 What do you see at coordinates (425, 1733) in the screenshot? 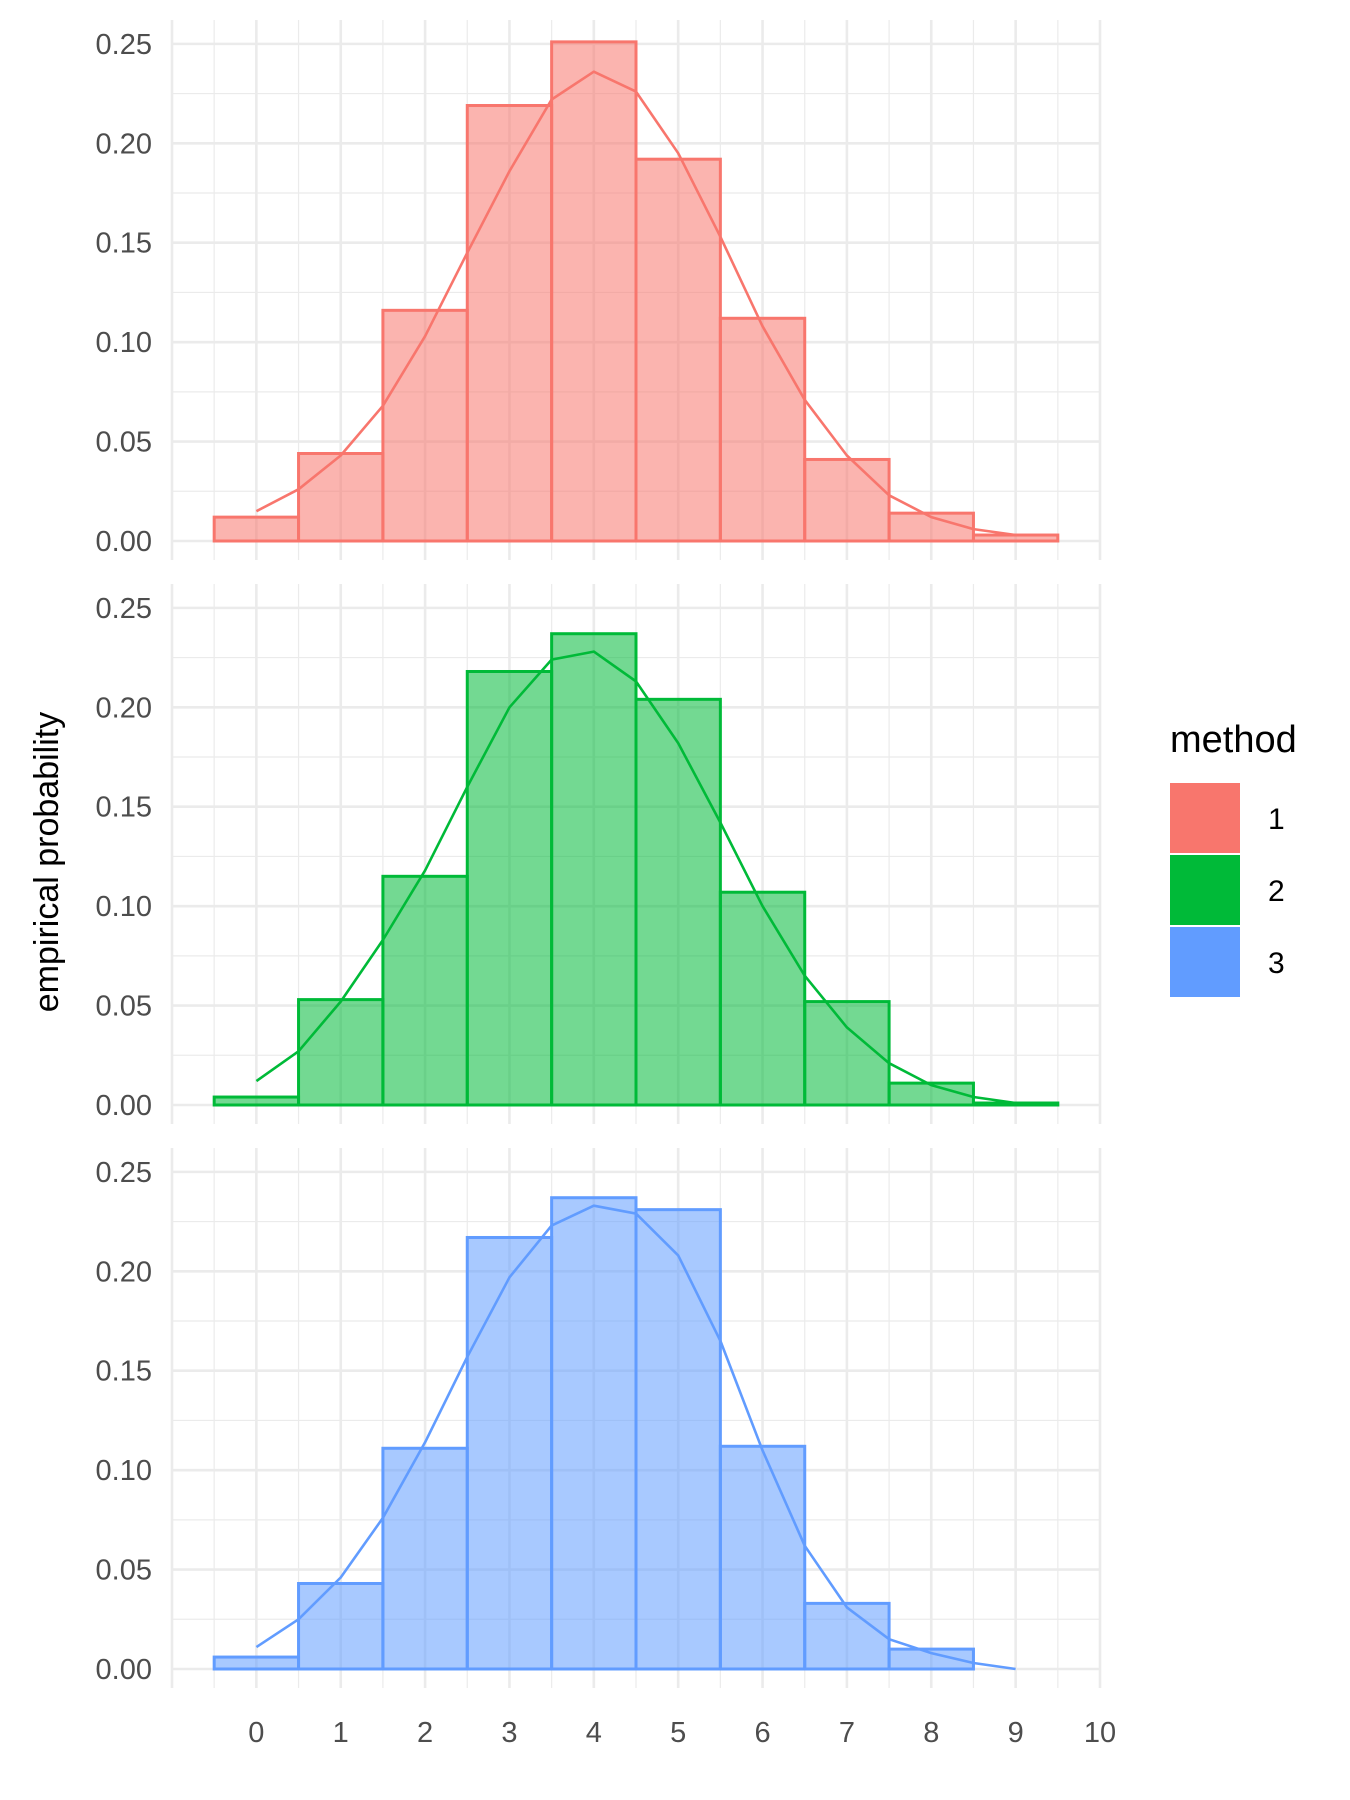
I see `x-tick-label: 2` at bounding box center [425, 1733].